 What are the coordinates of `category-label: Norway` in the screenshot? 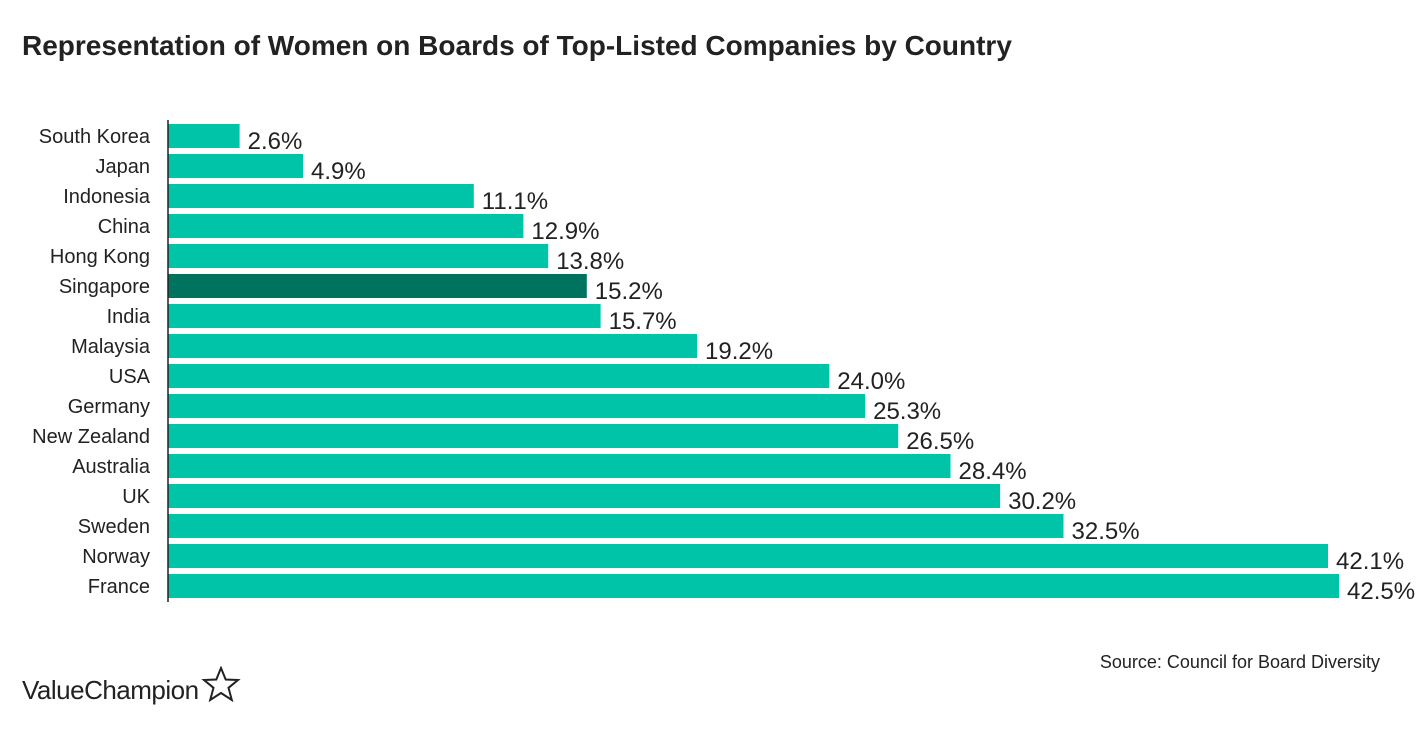 It's located at (116, 557).